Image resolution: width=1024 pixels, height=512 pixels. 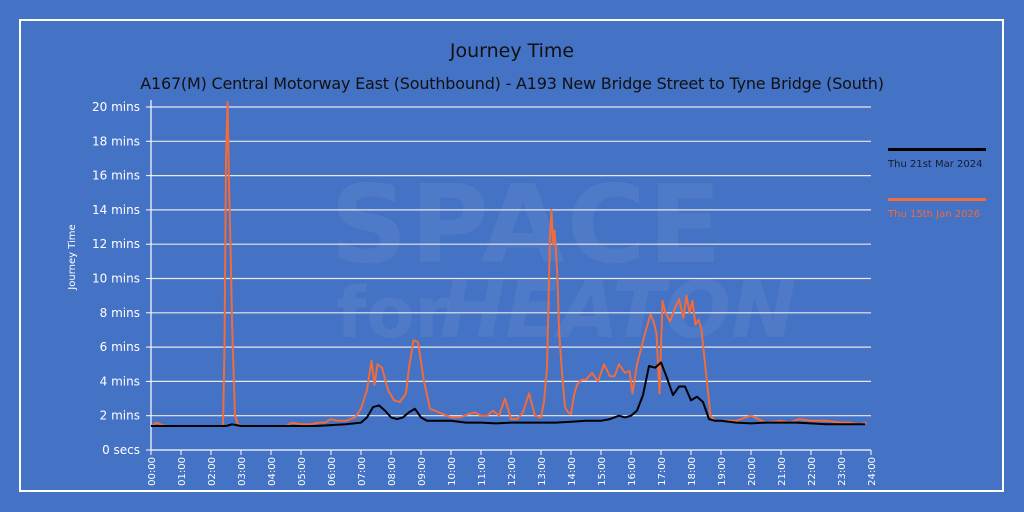 What do you see at coordinates (512, 51) in the screenshot?
I see `chart-title: Journey Time` at bounding box center [512, 51].